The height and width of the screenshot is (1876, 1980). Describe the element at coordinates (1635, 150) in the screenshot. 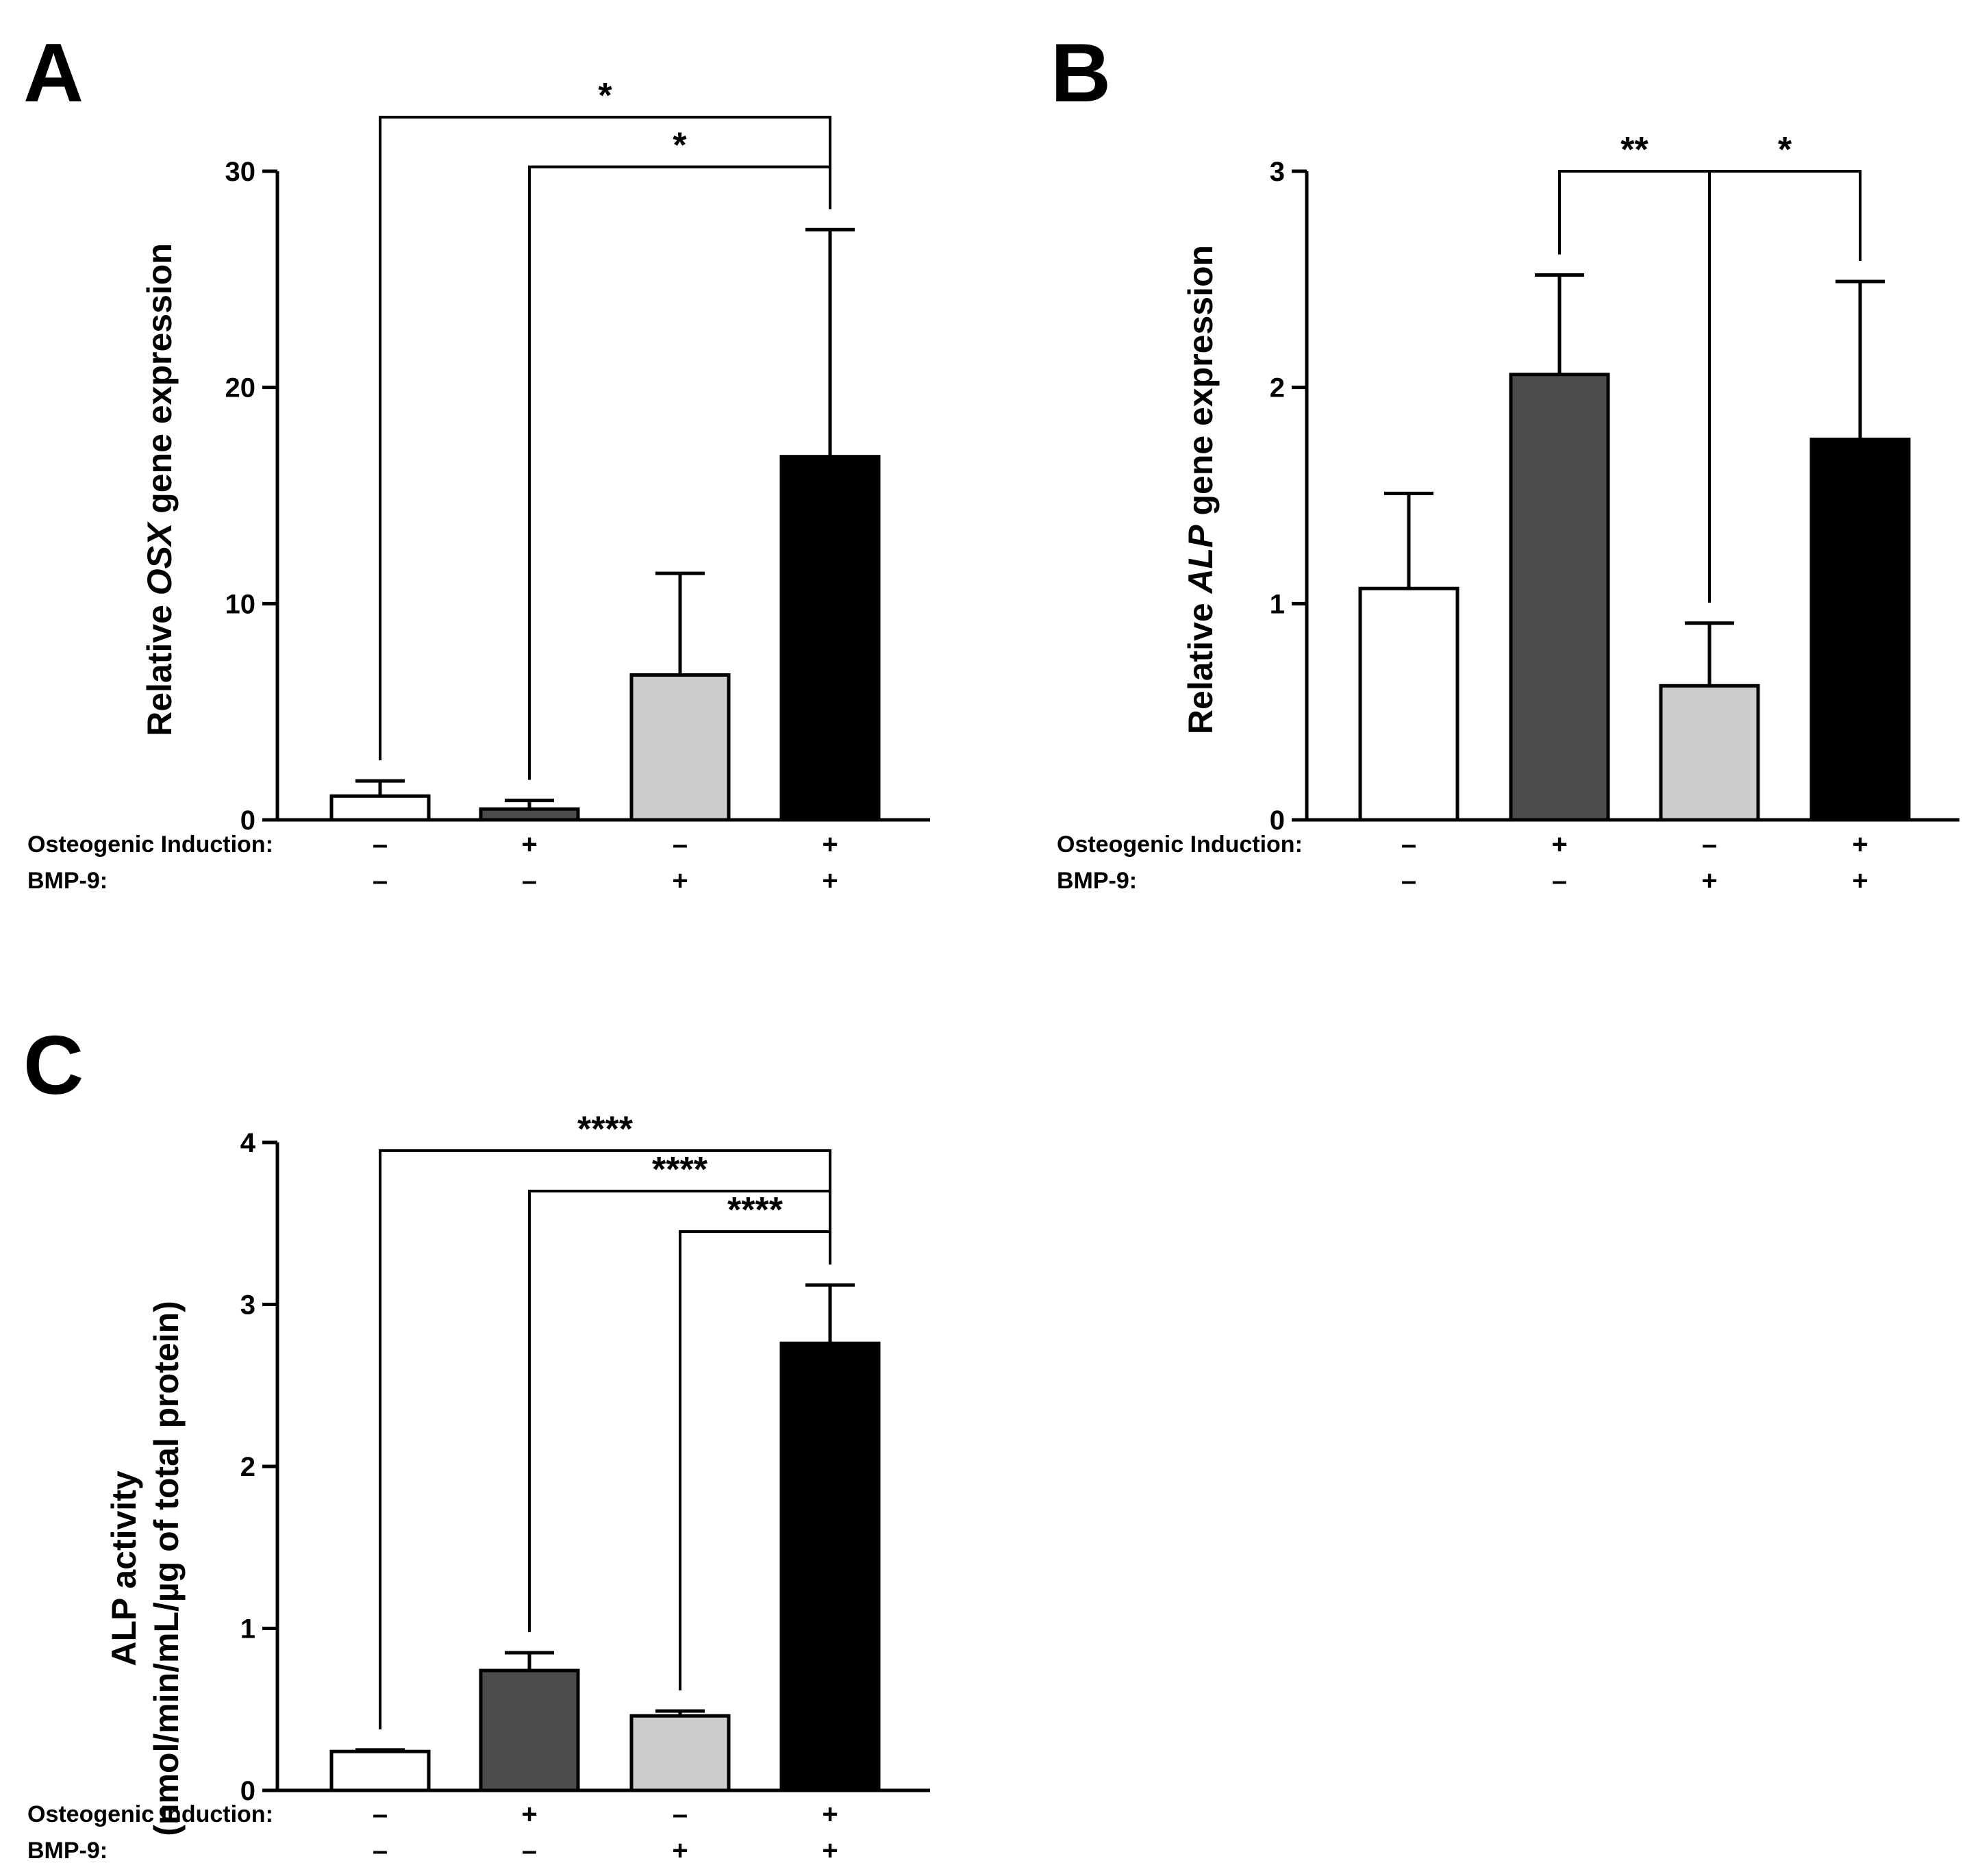

I see `significance-label: **` at that location.